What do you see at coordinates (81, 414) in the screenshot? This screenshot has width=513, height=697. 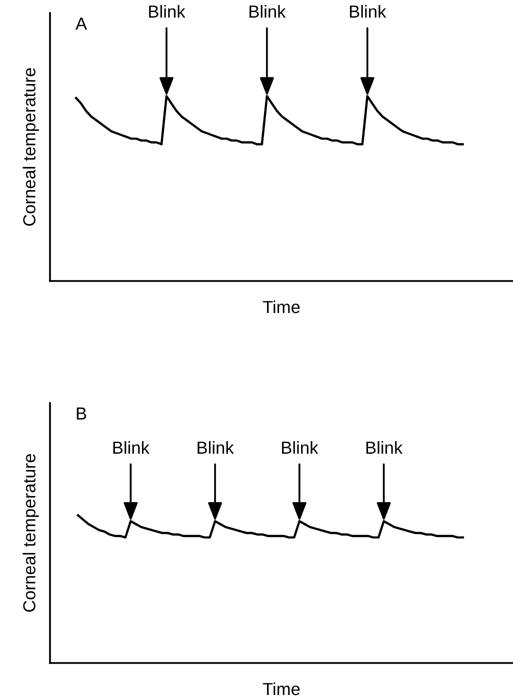 I see `chart-title: B` at bounding box center [81, 414].